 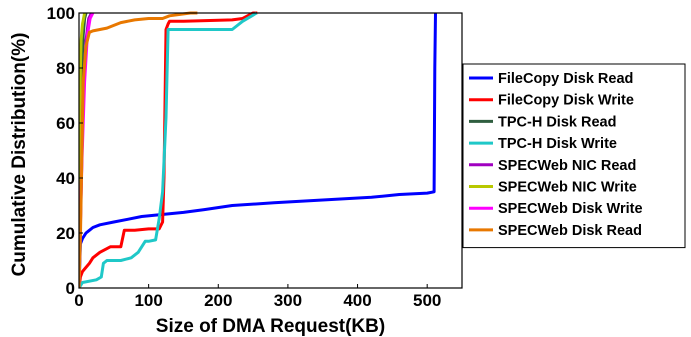 I want to click on x-tick-label: 200, so click(x=218, y=300).